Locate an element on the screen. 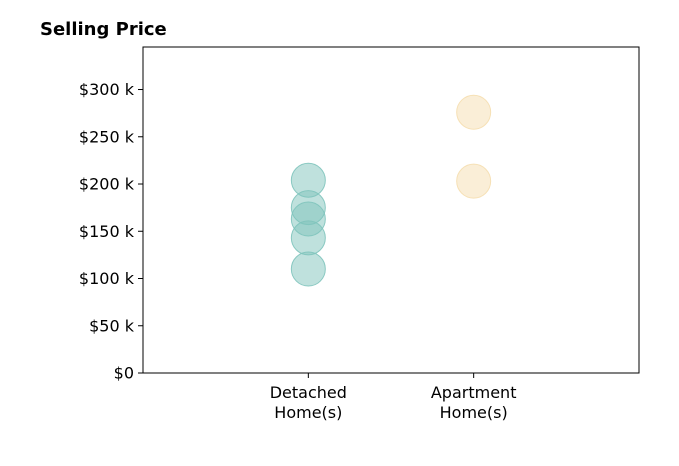 This screenshot has width=679, height=466. y-tick-label: $200 k is located at coordinates (107, 184).